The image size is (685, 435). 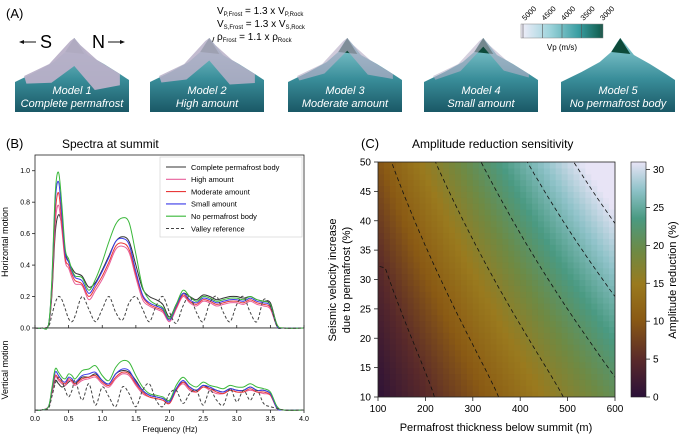 I want to click on model-title: Model 3, so click(x=345, y=91).